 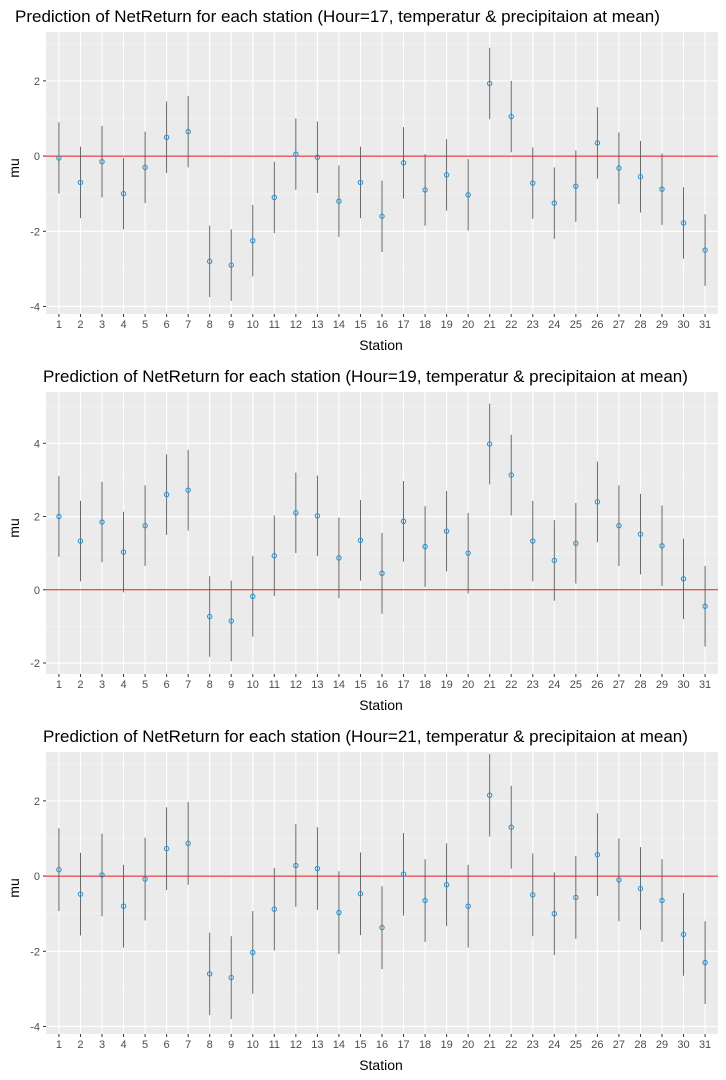 What do you see at coordinates (490, 1045) in the screenshot?
I see `x-tick-label: 21` at bounding box center [490, 1045].